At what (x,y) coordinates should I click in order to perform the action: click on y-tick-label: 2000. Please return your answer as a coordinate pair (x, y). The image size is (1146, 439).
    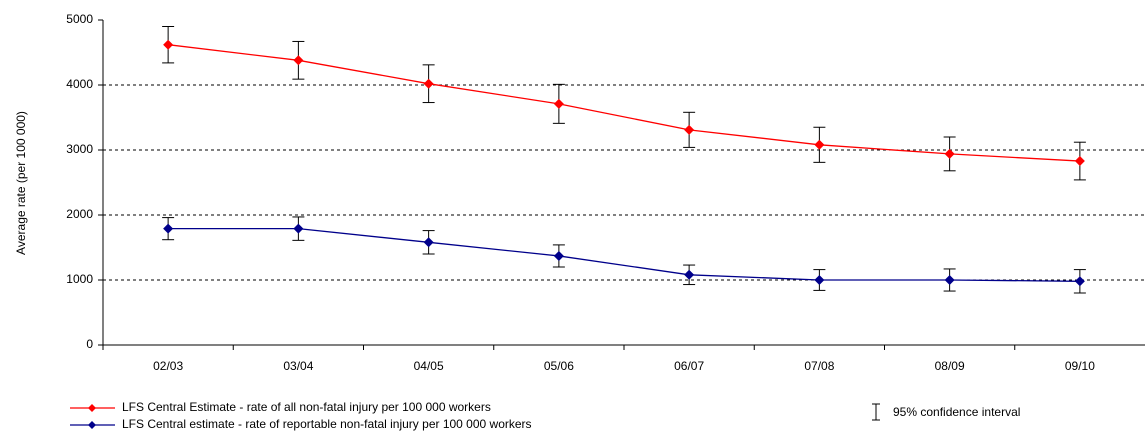
    Looking at the image, I should click on (79, 214).